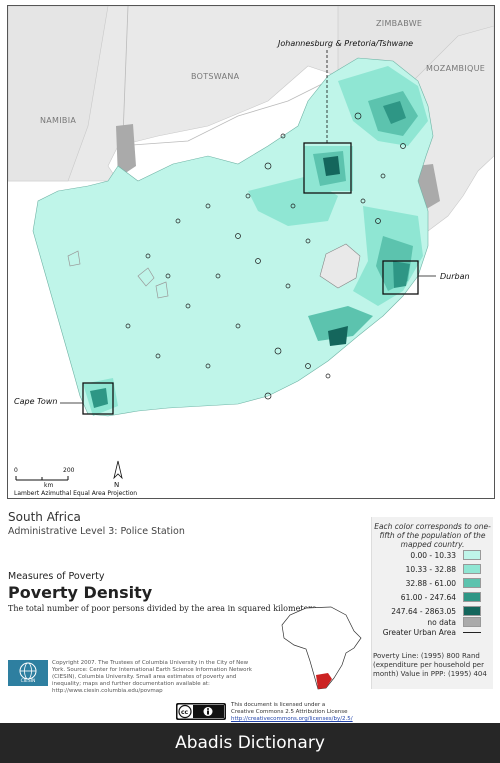  What do you see at coordinates (428, 597) in the screenshot?
I see `legend-label: 61.00 - 247.64` at bounding box center [428, 597].